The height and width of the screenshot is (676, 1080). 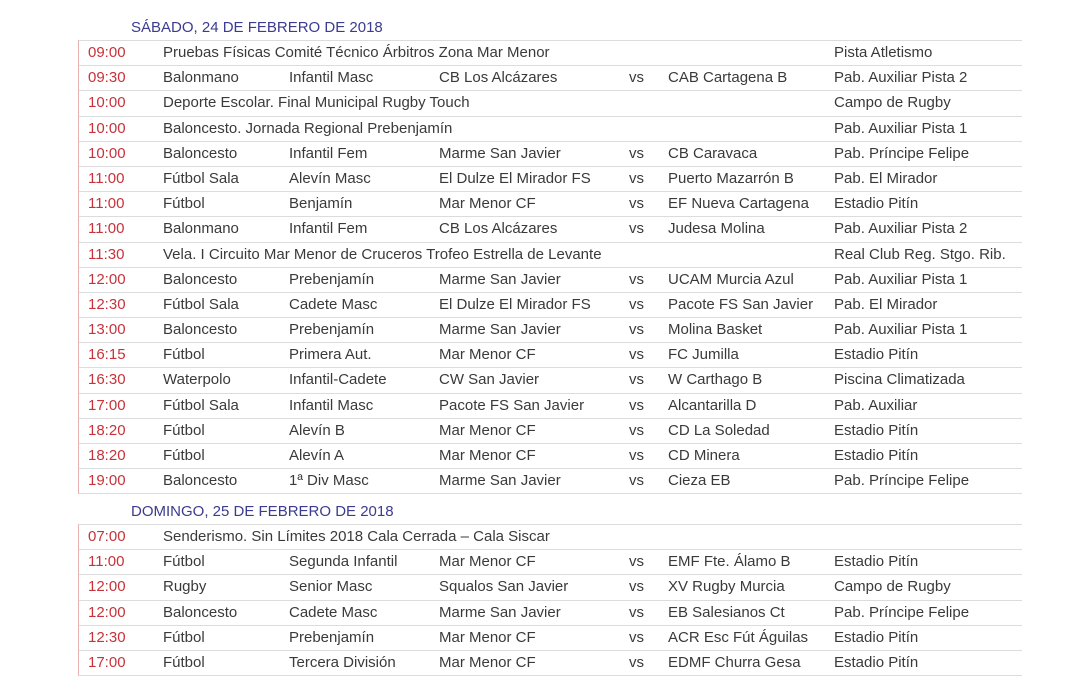 I want to click on away-team: W Carthago B, so click(x=715, y=380).